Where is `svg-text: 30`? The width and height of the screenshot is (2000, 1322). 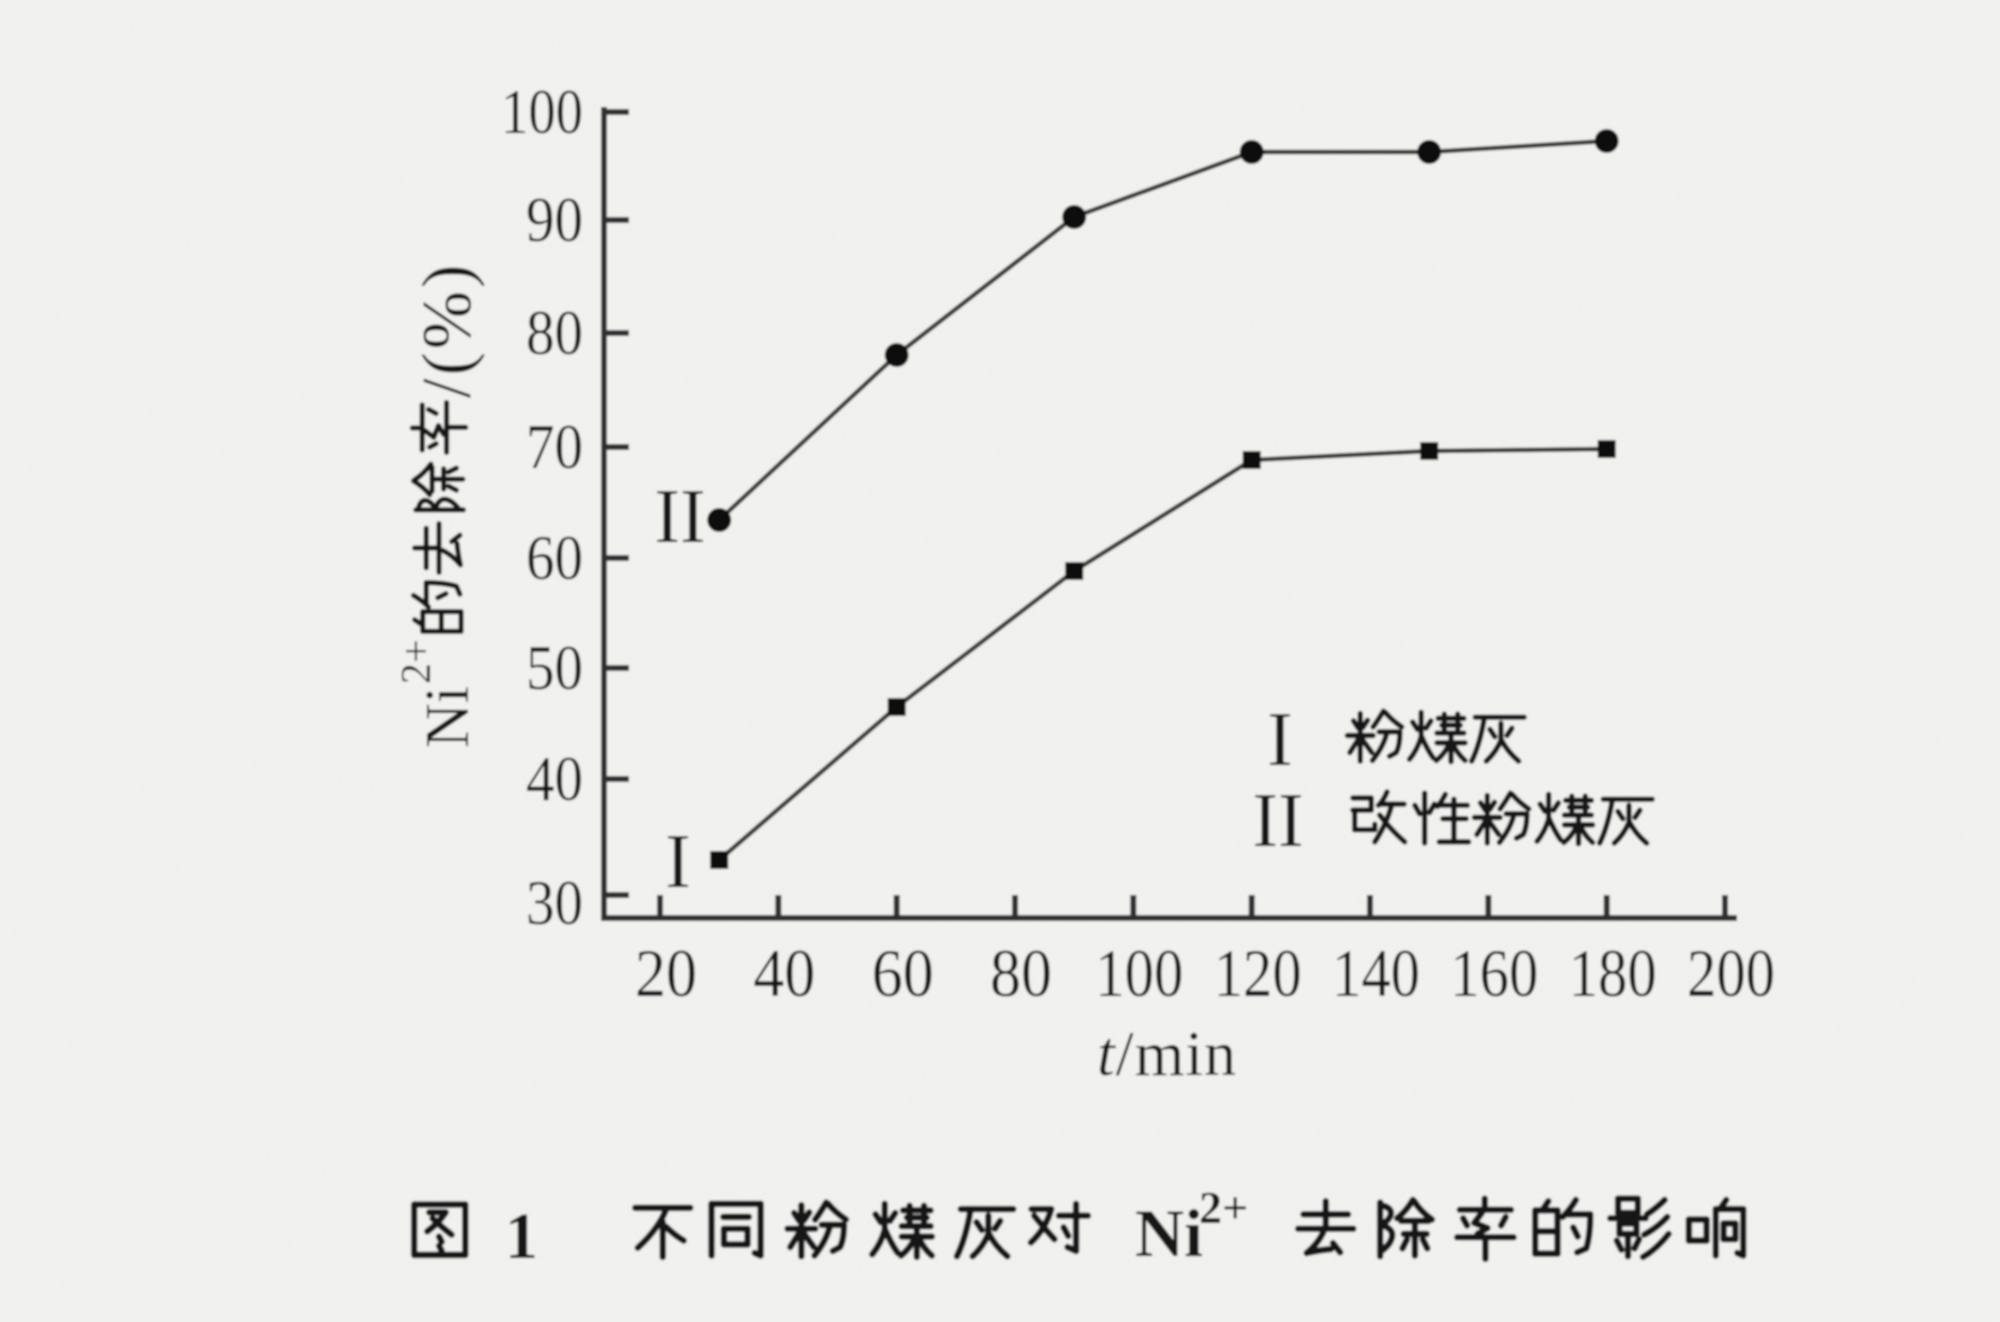
svg-text: 30 is located at coordinates (554, 902).